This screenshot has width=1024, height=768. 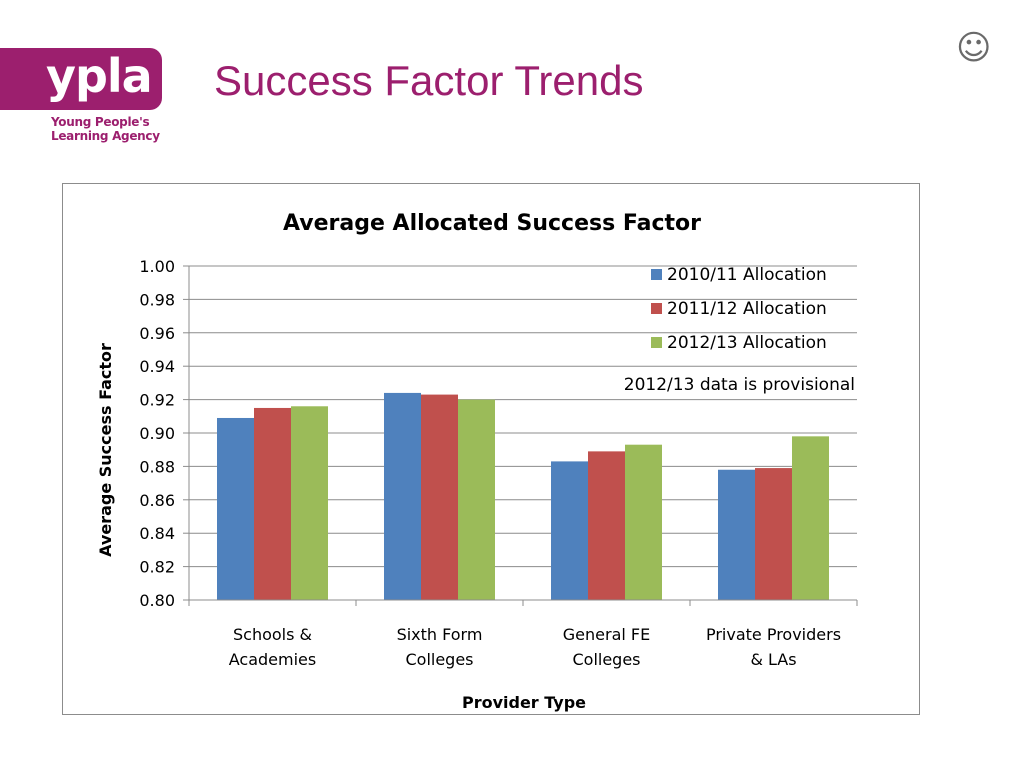 I want to click on y-tick-label: 0.94, so click(x=157, y=366).